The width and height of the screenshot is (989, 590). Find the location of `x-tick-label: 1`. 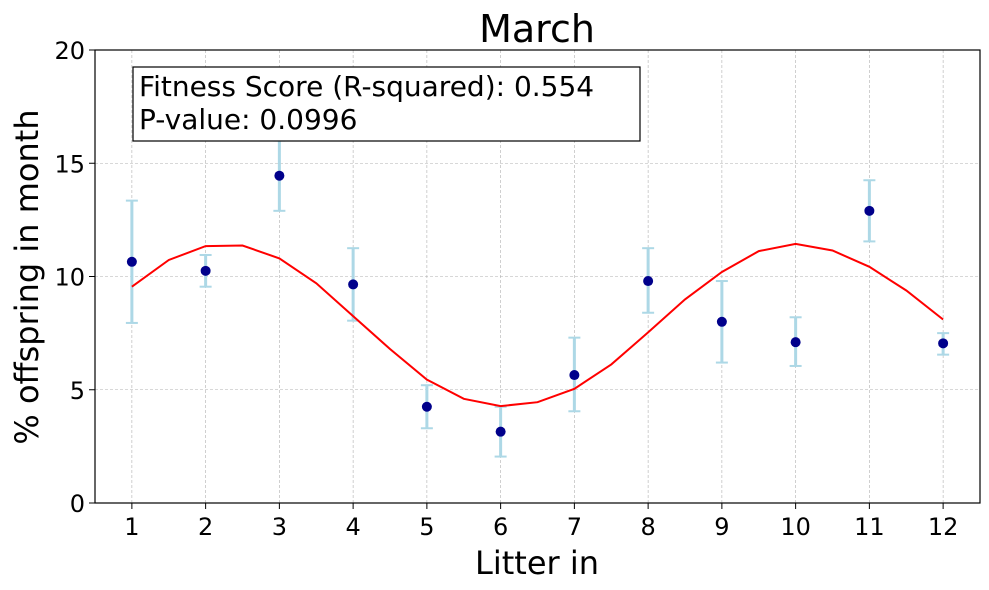

x-tick-label: 1 is located at coordinates (131, 527).